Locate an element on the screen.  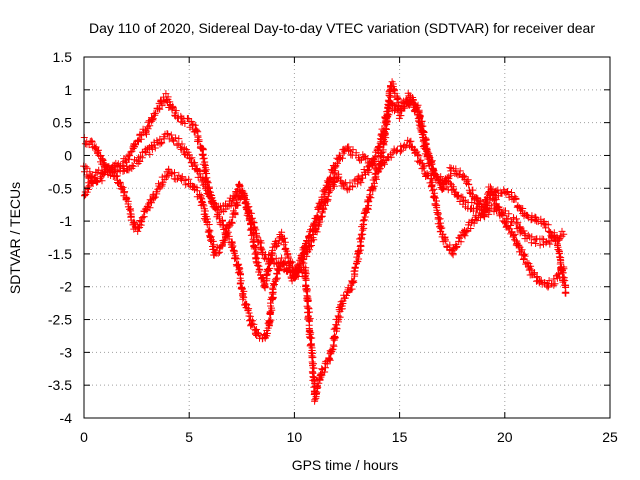
y-tick-label: -0.5 is located at coordinates (60, 188).